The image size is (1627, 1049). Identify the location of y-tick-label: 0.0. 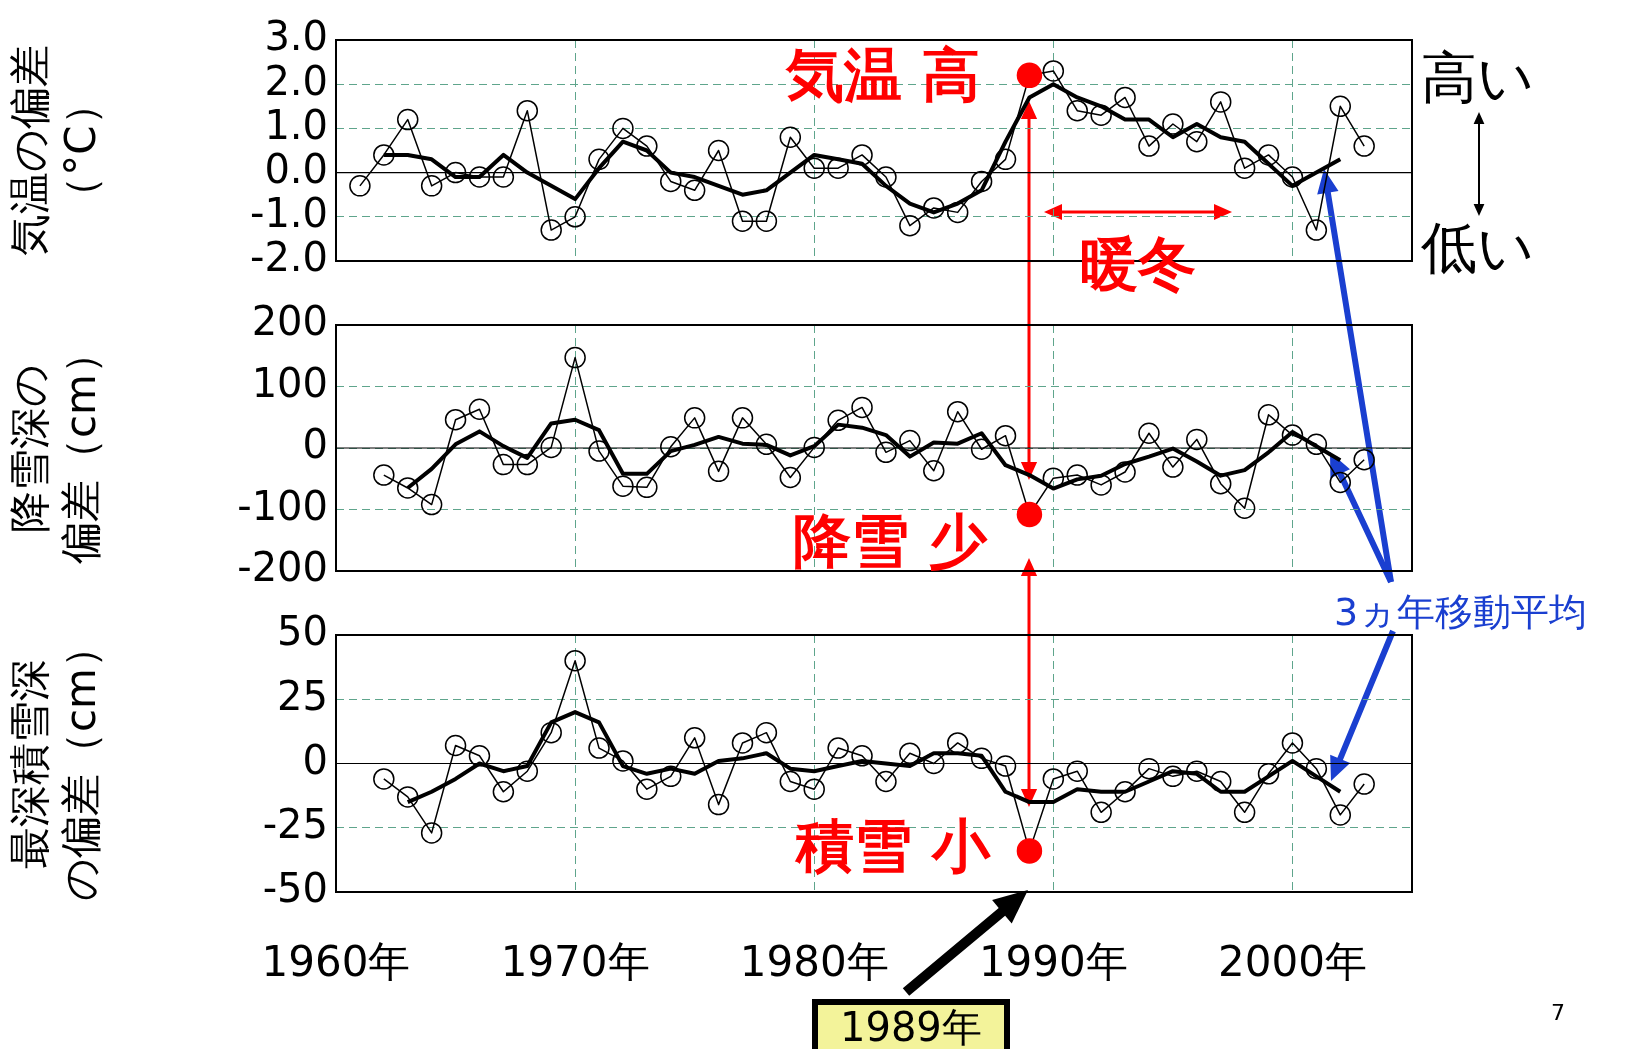
(296, 168).